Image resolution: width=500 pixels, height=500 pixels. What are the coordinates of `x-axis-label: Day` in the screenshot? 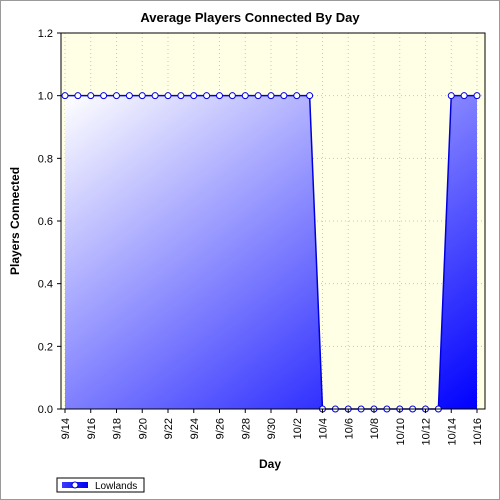 It's located at (270, 464).